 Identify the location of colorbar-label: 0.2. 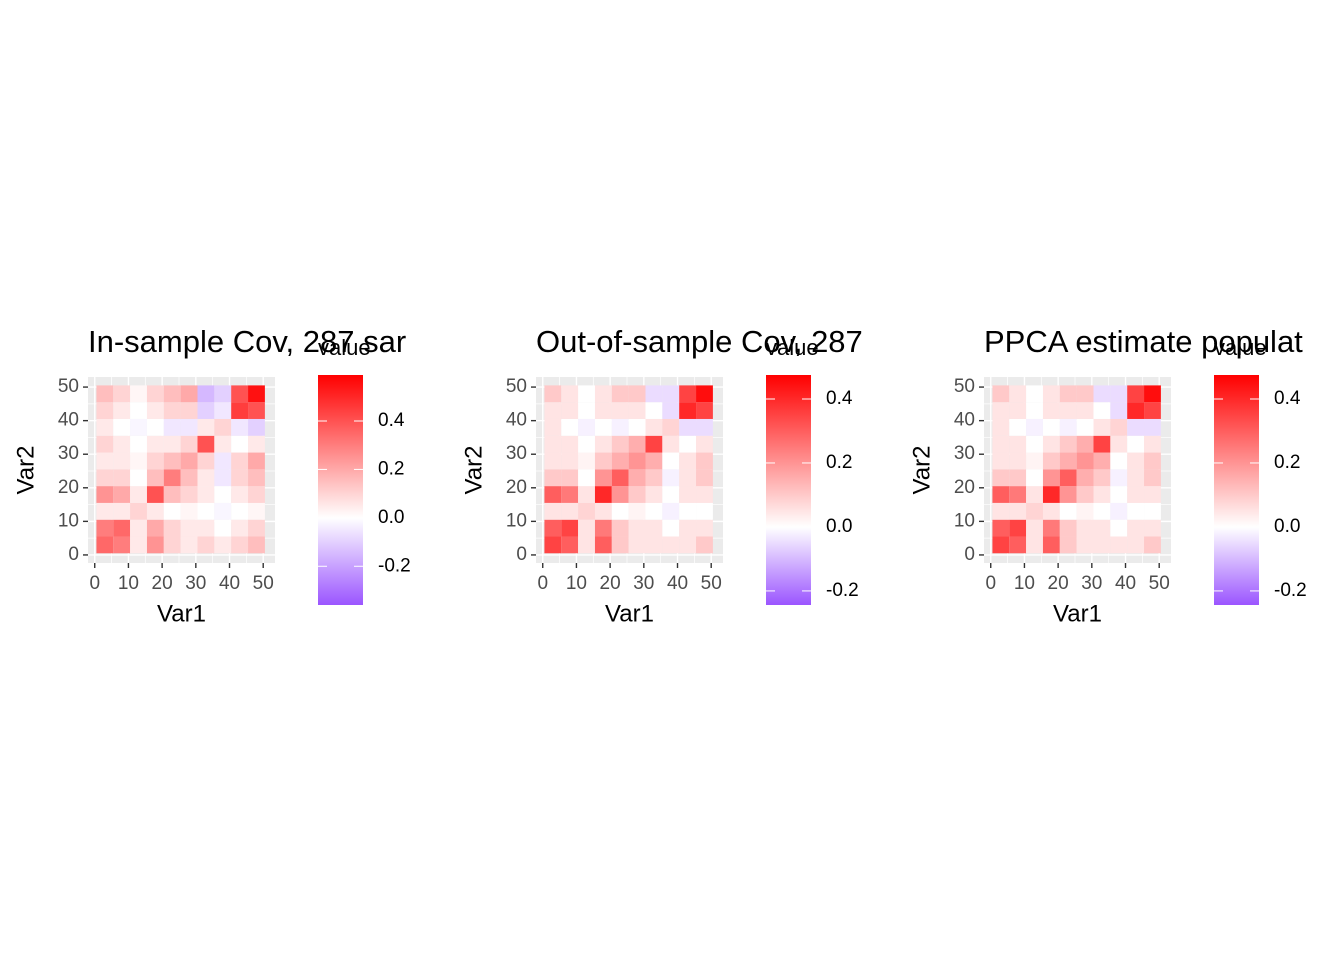
(839, 462).